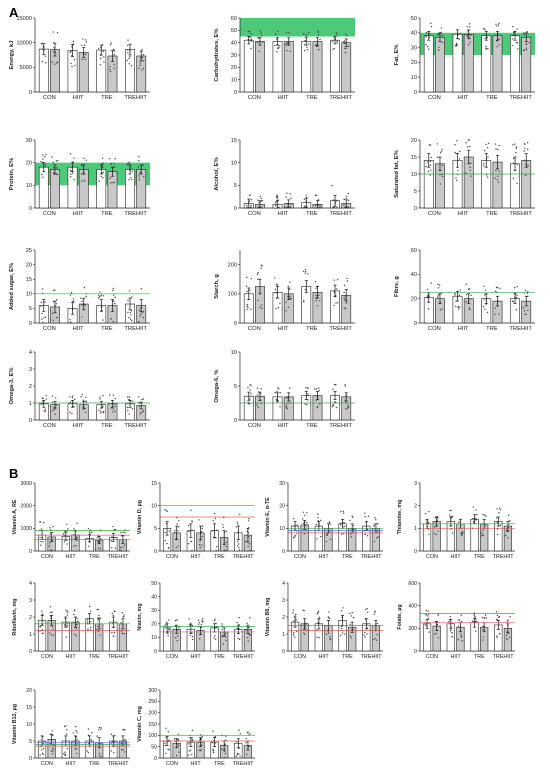 Image resolution: width=550 pixels, height=769 pixels. What do you see at coordinates (12, 55) in the screenshot?
I see `y-axis-title: Energy, kJ` at bounding box center [12, 55].